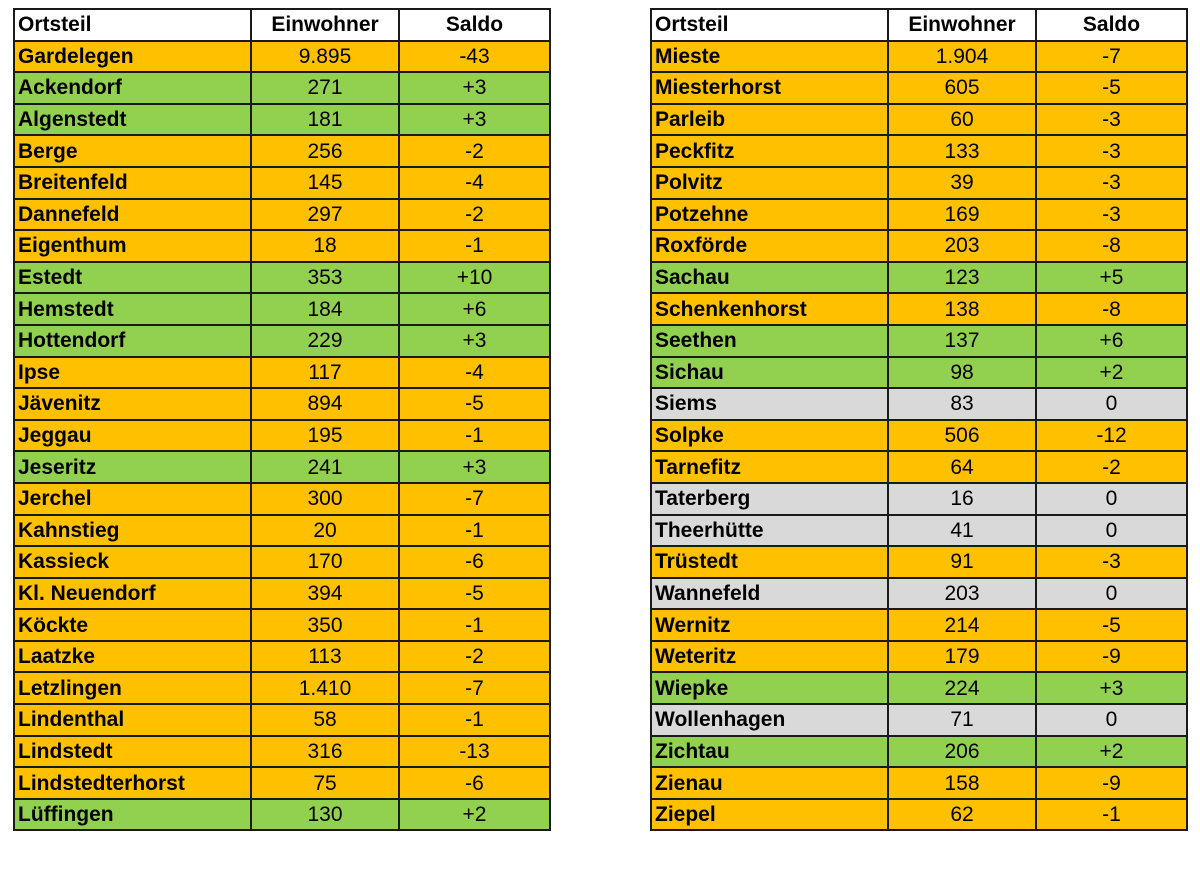  I want to click on einwohner-cell: 506, so click(962, 435).